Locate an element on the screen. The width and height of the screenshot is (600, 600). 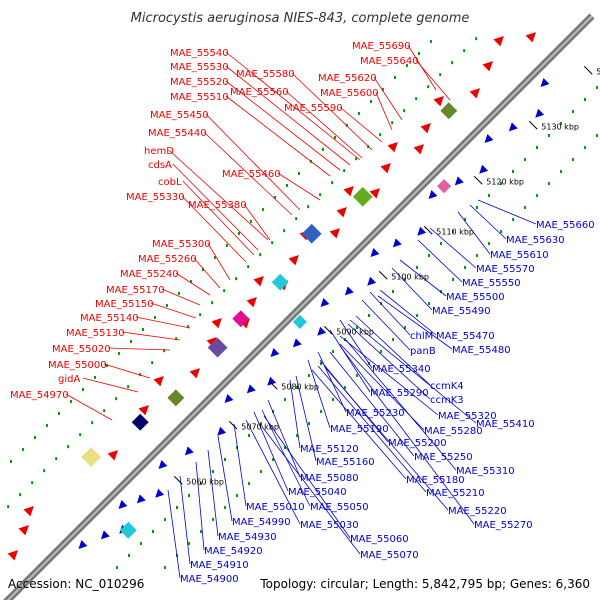
forward-gene-label: MAE_55020 is located at coordinates (81, 349).